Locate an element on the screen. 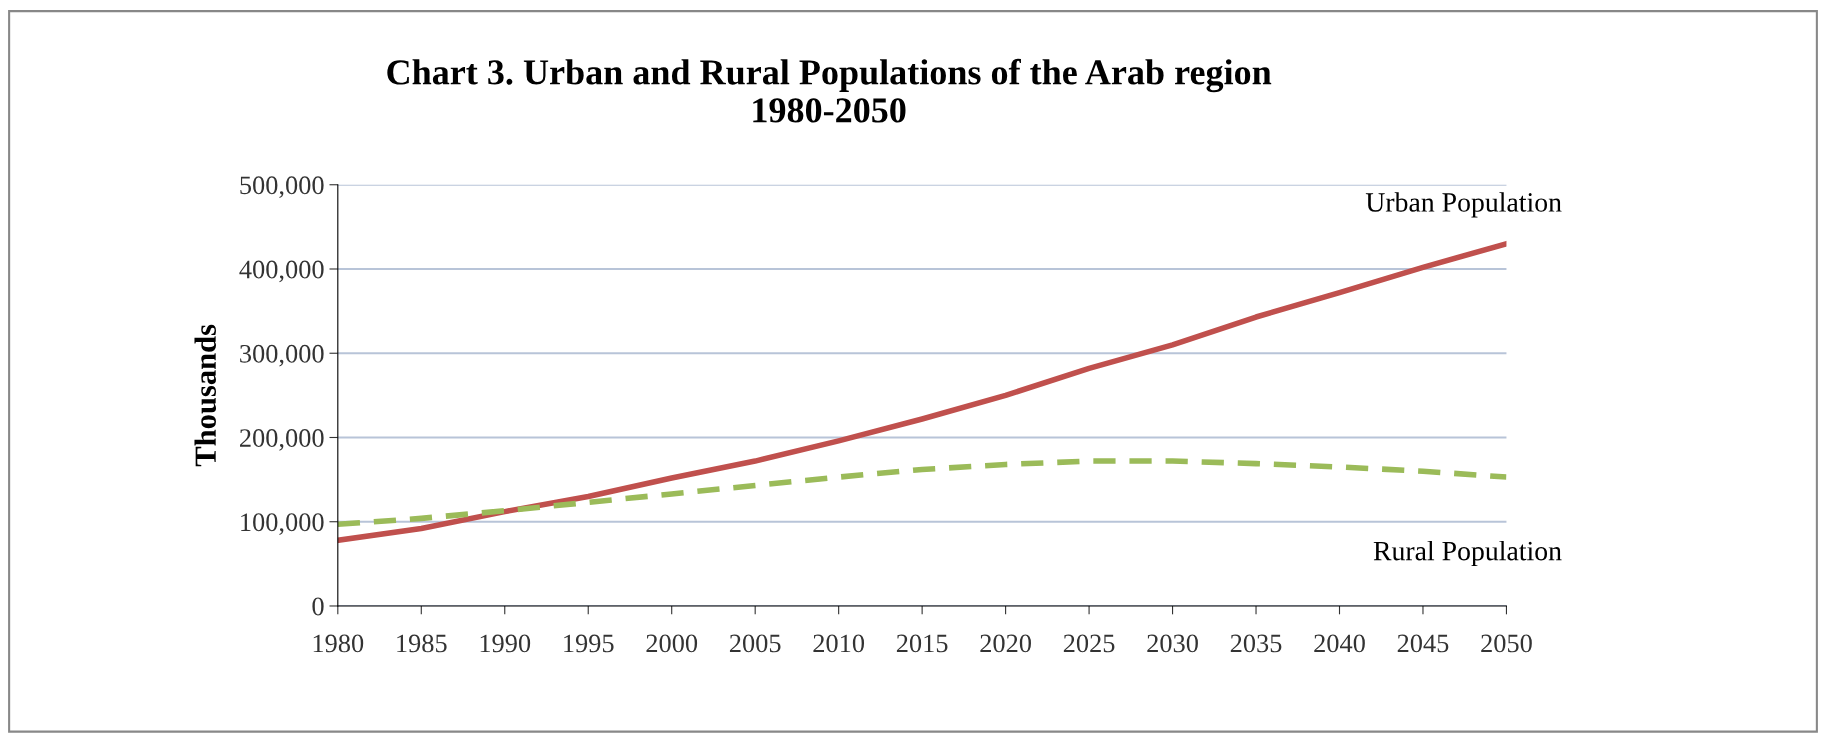  series-label: Urban Population is located at coordinates (1463, 205).